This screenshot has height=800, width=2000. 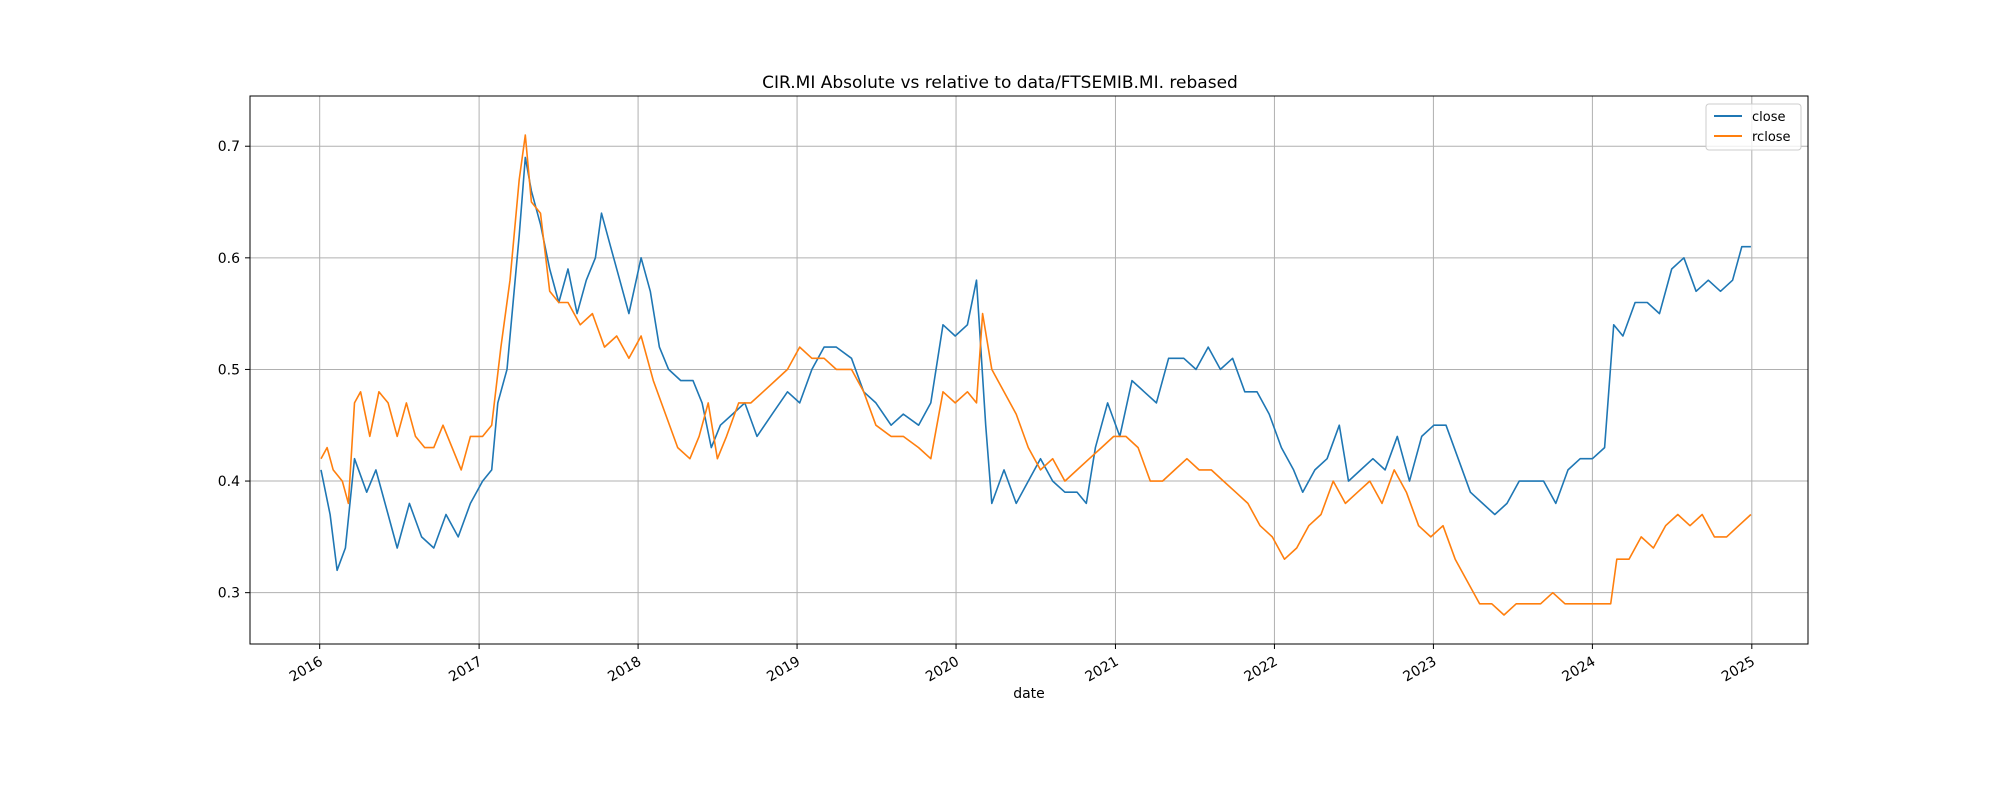 What do you see at coordinates (1771, 137) in the screenshot?
I see `legend-label-rclose: rclose` at bounding box center [1771, 137].